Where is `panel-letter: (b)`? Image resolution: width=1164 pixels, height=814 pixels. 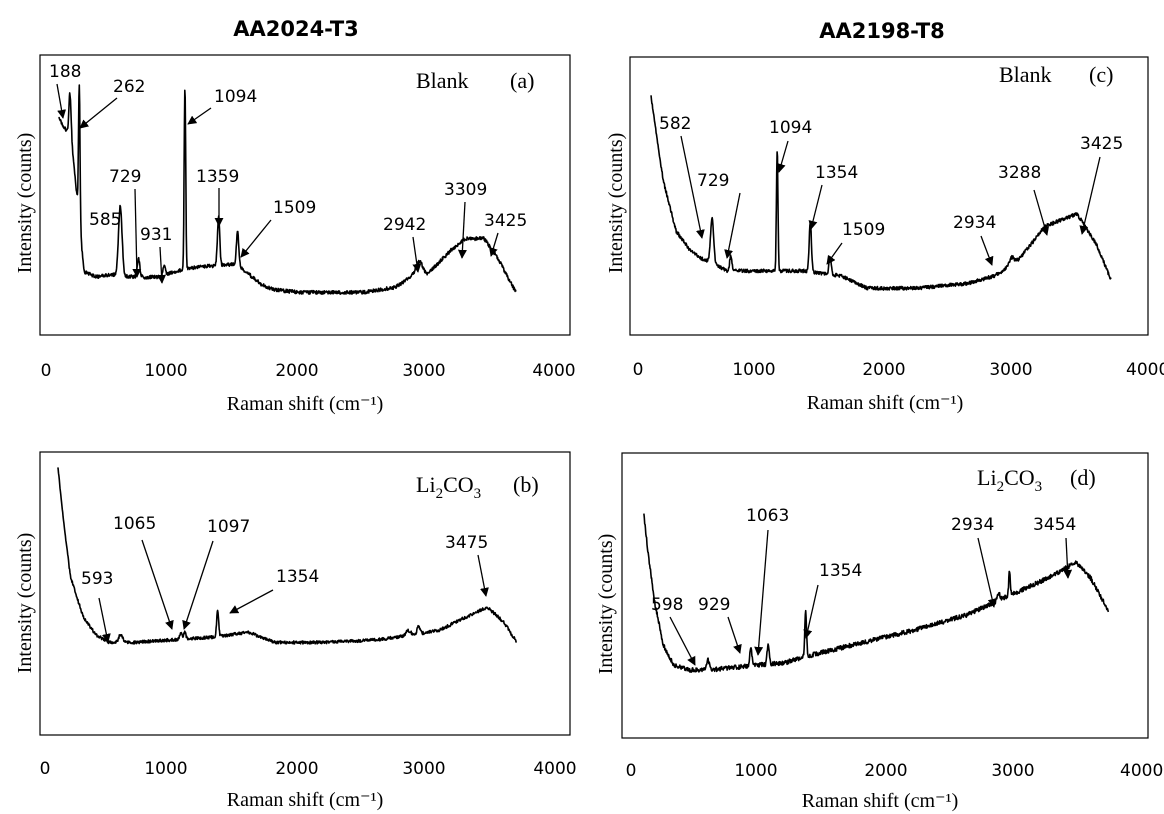
panel-letter: (b) is located at coordinates (526, 484).